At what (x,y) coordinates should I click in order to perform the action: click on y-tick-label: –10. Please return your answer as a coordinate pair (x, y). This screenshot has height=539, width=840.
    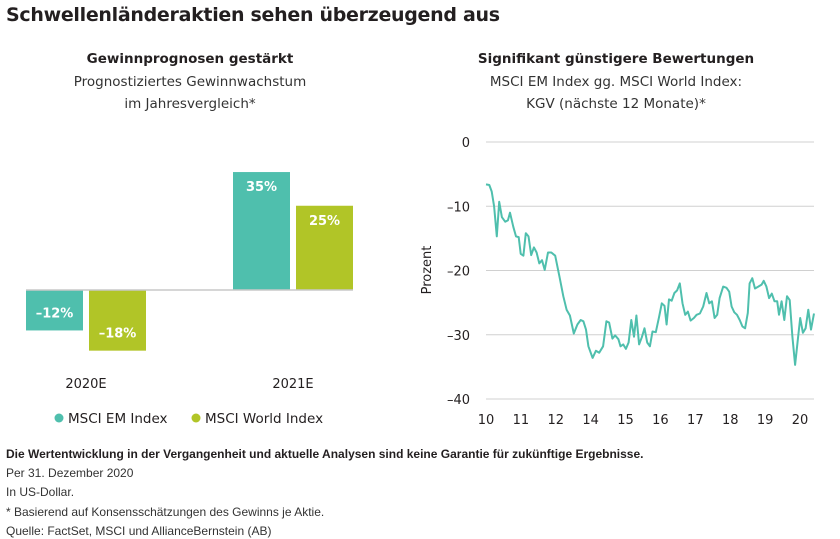
    Looking at the image, I should click on (458, 207).